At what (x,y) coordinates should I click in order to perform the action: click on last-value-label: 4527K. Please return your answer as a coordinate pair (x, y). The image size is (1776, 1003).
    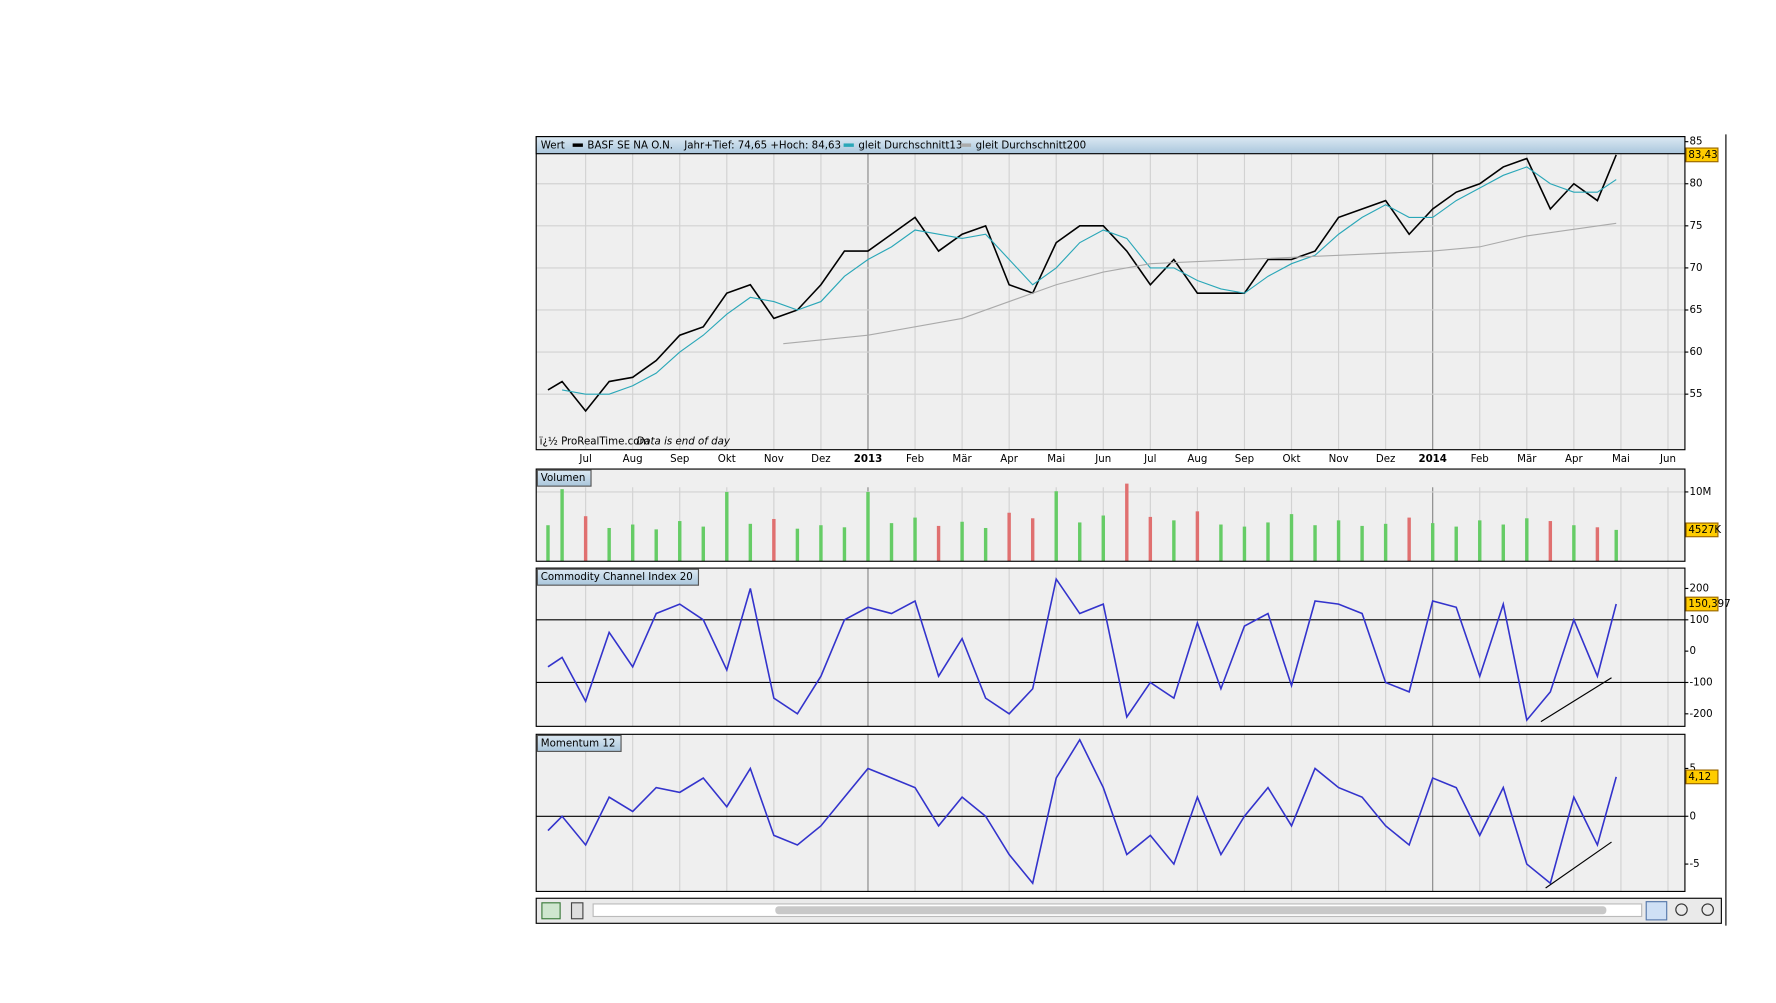
    Looking at the image, I should click on (1704, 530).